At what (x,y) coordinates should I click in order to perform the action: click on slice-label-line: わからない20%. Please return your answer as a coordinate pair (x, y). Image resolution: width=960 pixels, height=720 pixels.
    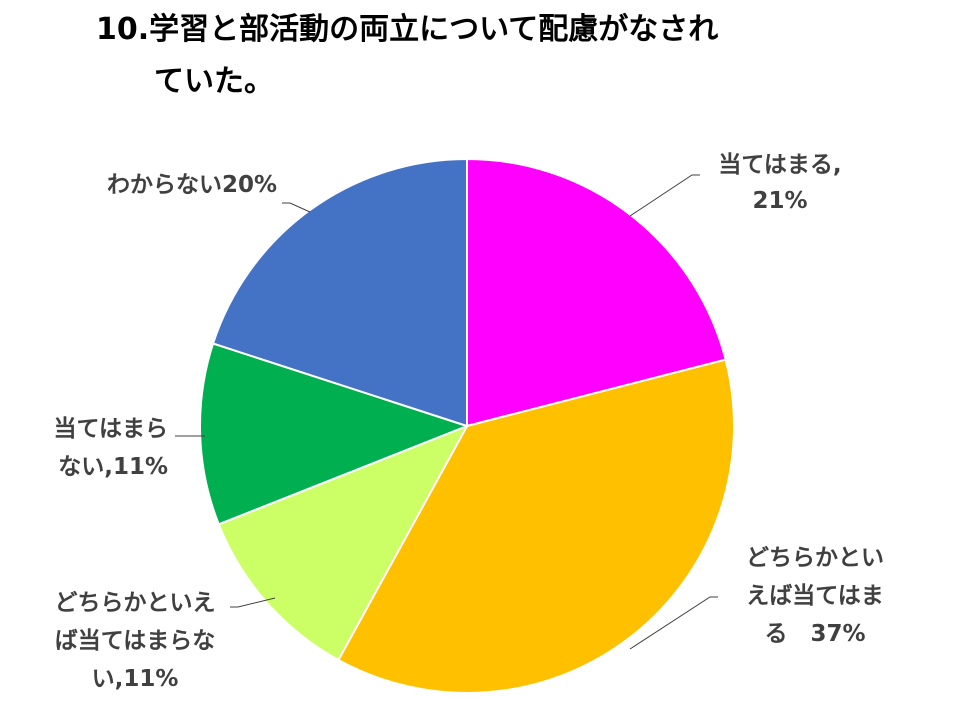
    Looking at the image, I should click on (192, 185).